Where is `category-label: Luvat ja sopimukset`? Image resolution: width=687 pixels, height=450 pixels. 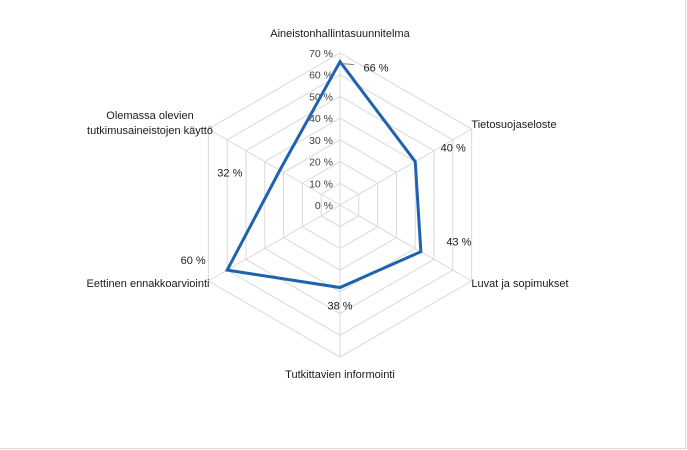 category-label: Luvat ja sopimukset is located at coordinates (519, 284).